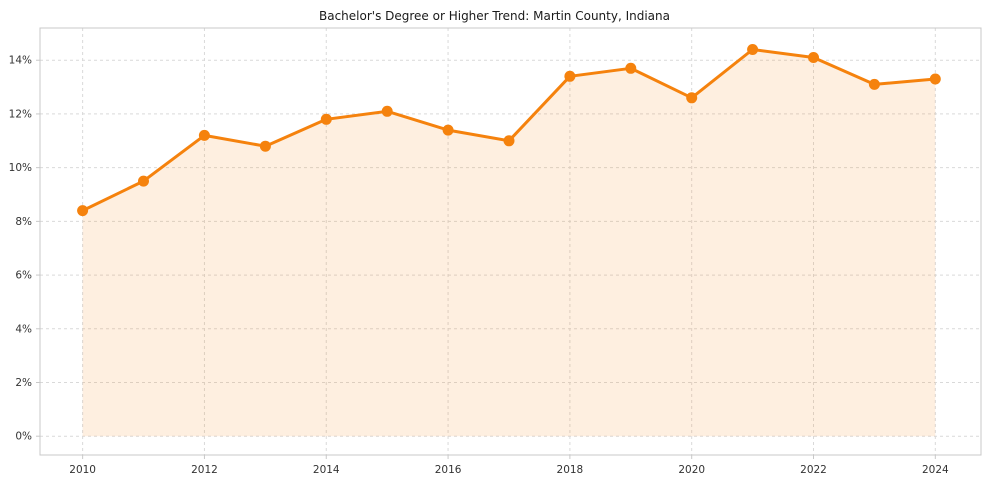  Describe the element at coordinates (23, 383) in the screenshot. I see `y-axis-tick-label: 2%` at that location.